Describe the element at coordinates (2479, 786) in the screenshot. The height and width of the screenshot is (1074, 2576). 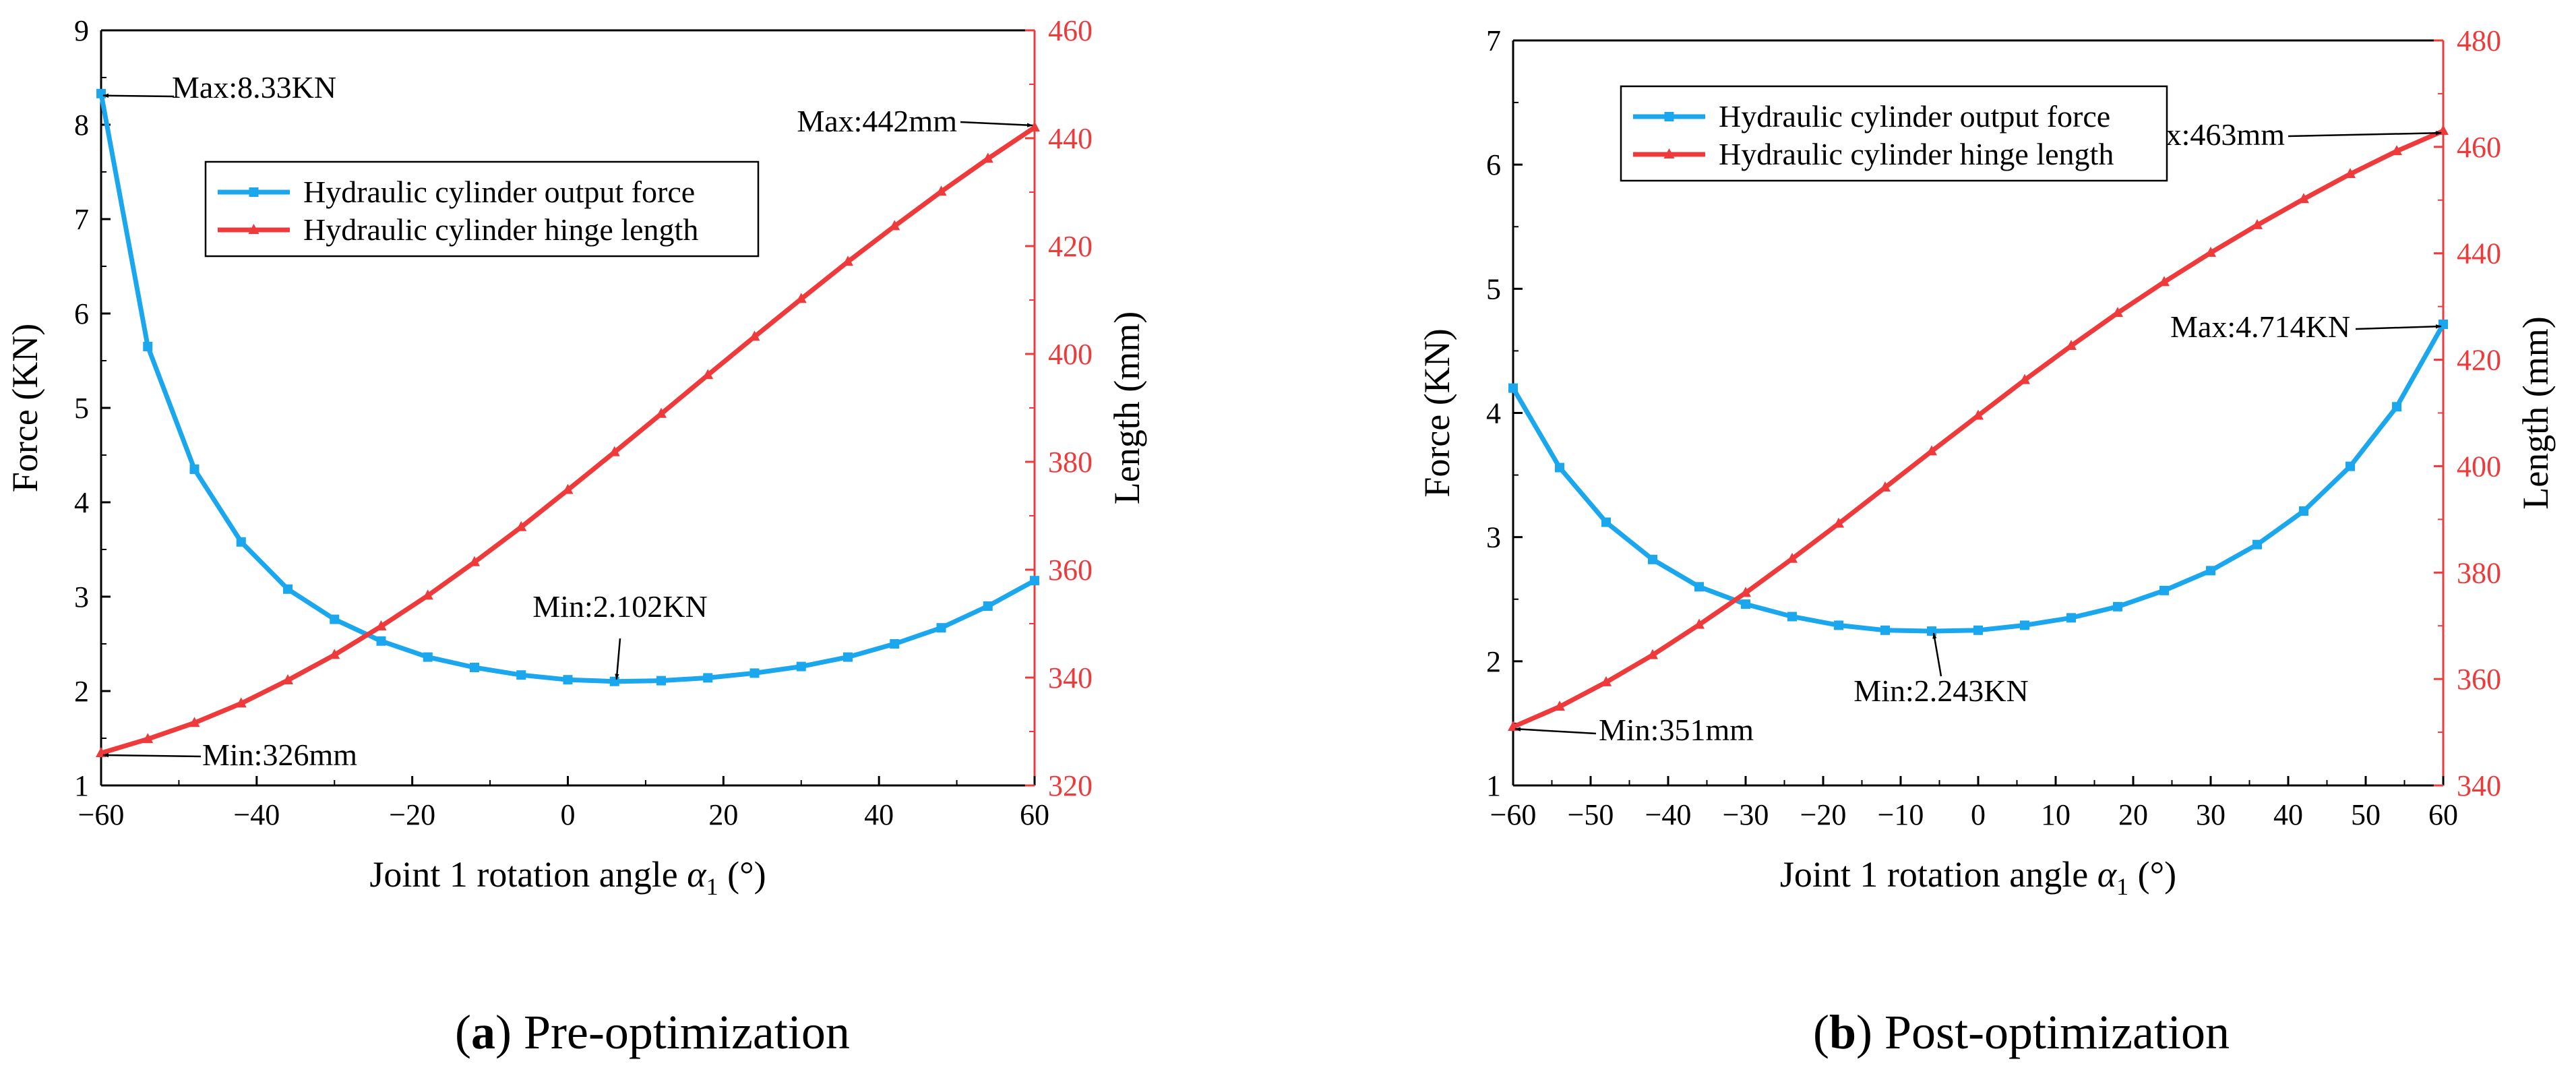
I see `y-right-tick-label: 340` at that location.